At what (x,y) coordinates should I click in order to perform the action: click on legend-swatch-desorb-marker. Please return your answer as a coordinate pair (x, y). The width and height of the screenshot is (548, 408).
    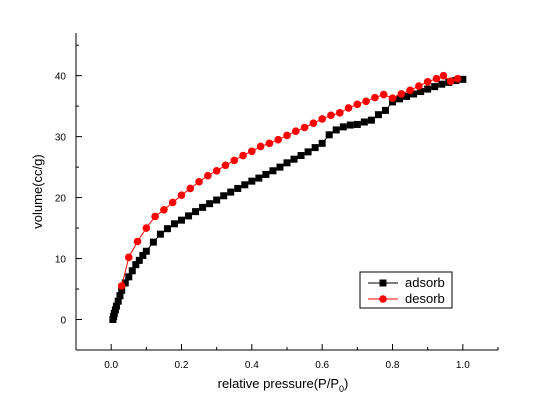
    Looking at the image, I should click on (383, 299).